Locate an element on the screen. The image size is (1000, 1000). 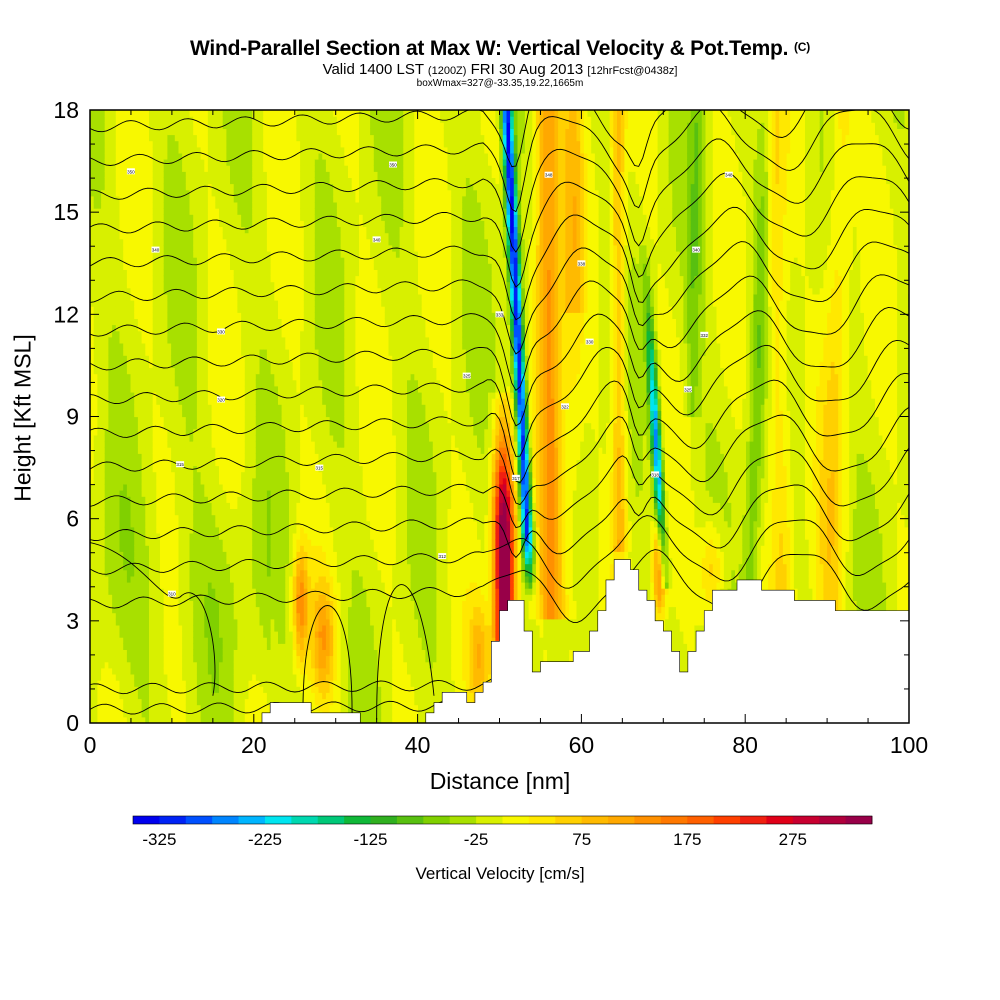
y-tick-label: 3 is located at coordinates (72, 621).